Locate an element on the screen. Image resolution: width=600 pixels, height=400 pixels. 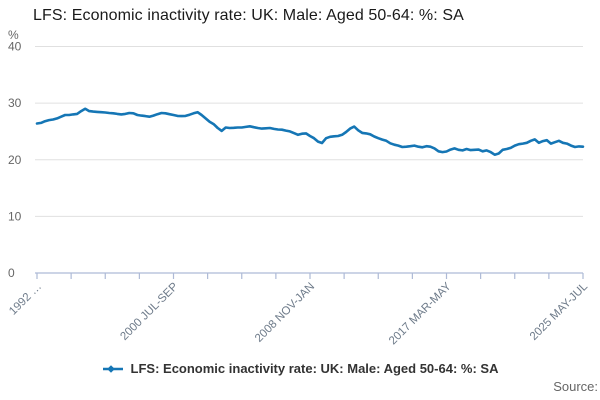
y-axis-unit-label: % is located at coordinates (13, 35).